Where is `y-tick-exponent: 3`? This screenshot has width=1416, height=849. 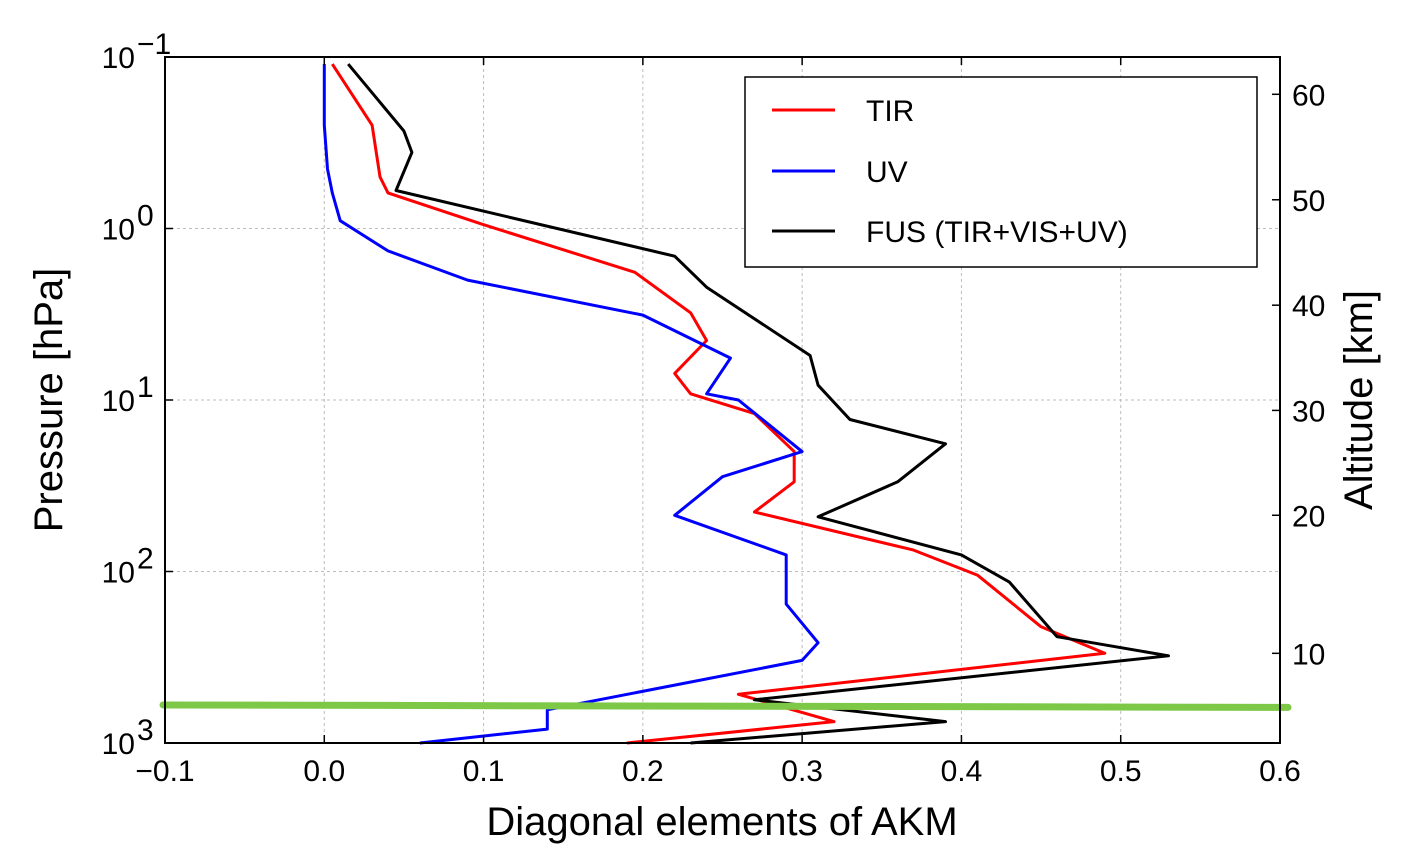 y-tick-exponent: 3 is located at coordinates (145, 730).